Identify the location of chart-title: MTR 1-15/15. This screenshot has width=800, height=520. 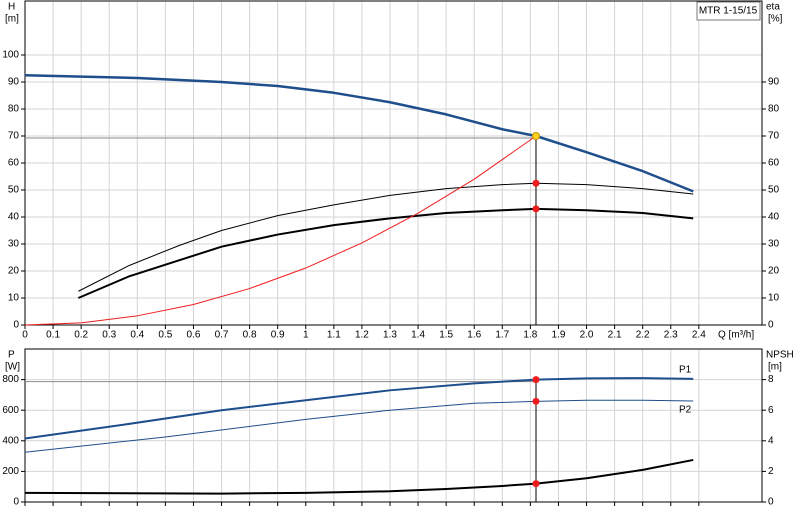
(728, 11).